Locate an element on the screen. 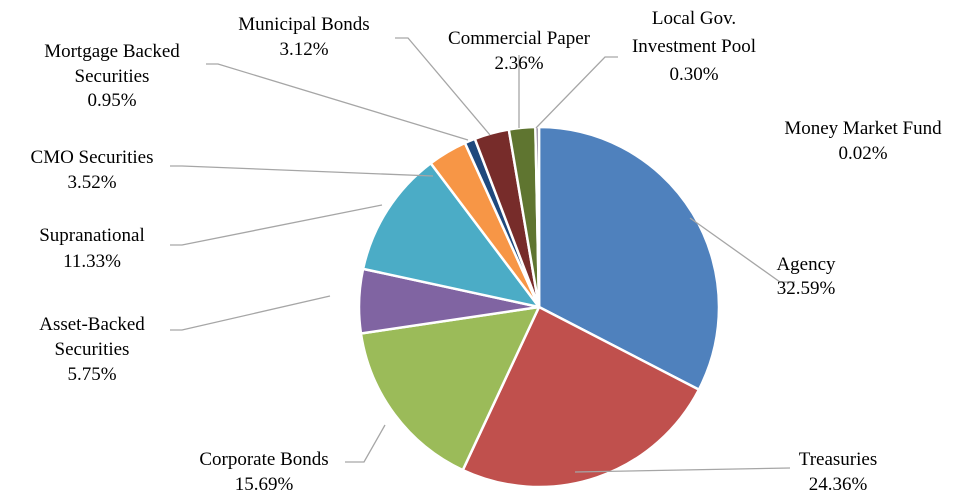 This screenshot has height=495, width=967. slice-label: Money Market Fund 0.02% is located at coordinates (863, 141).